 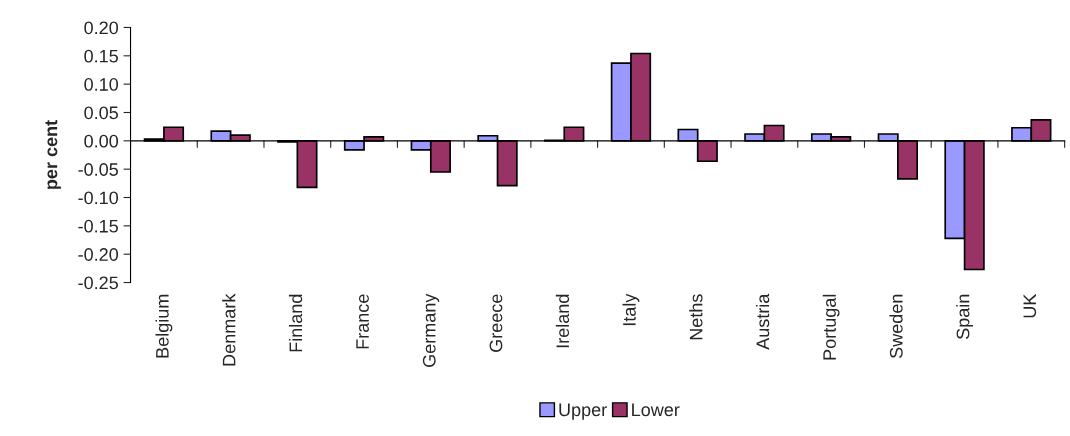 I want to click on y-tick-label: 0.05, so click(x=101, y=113).